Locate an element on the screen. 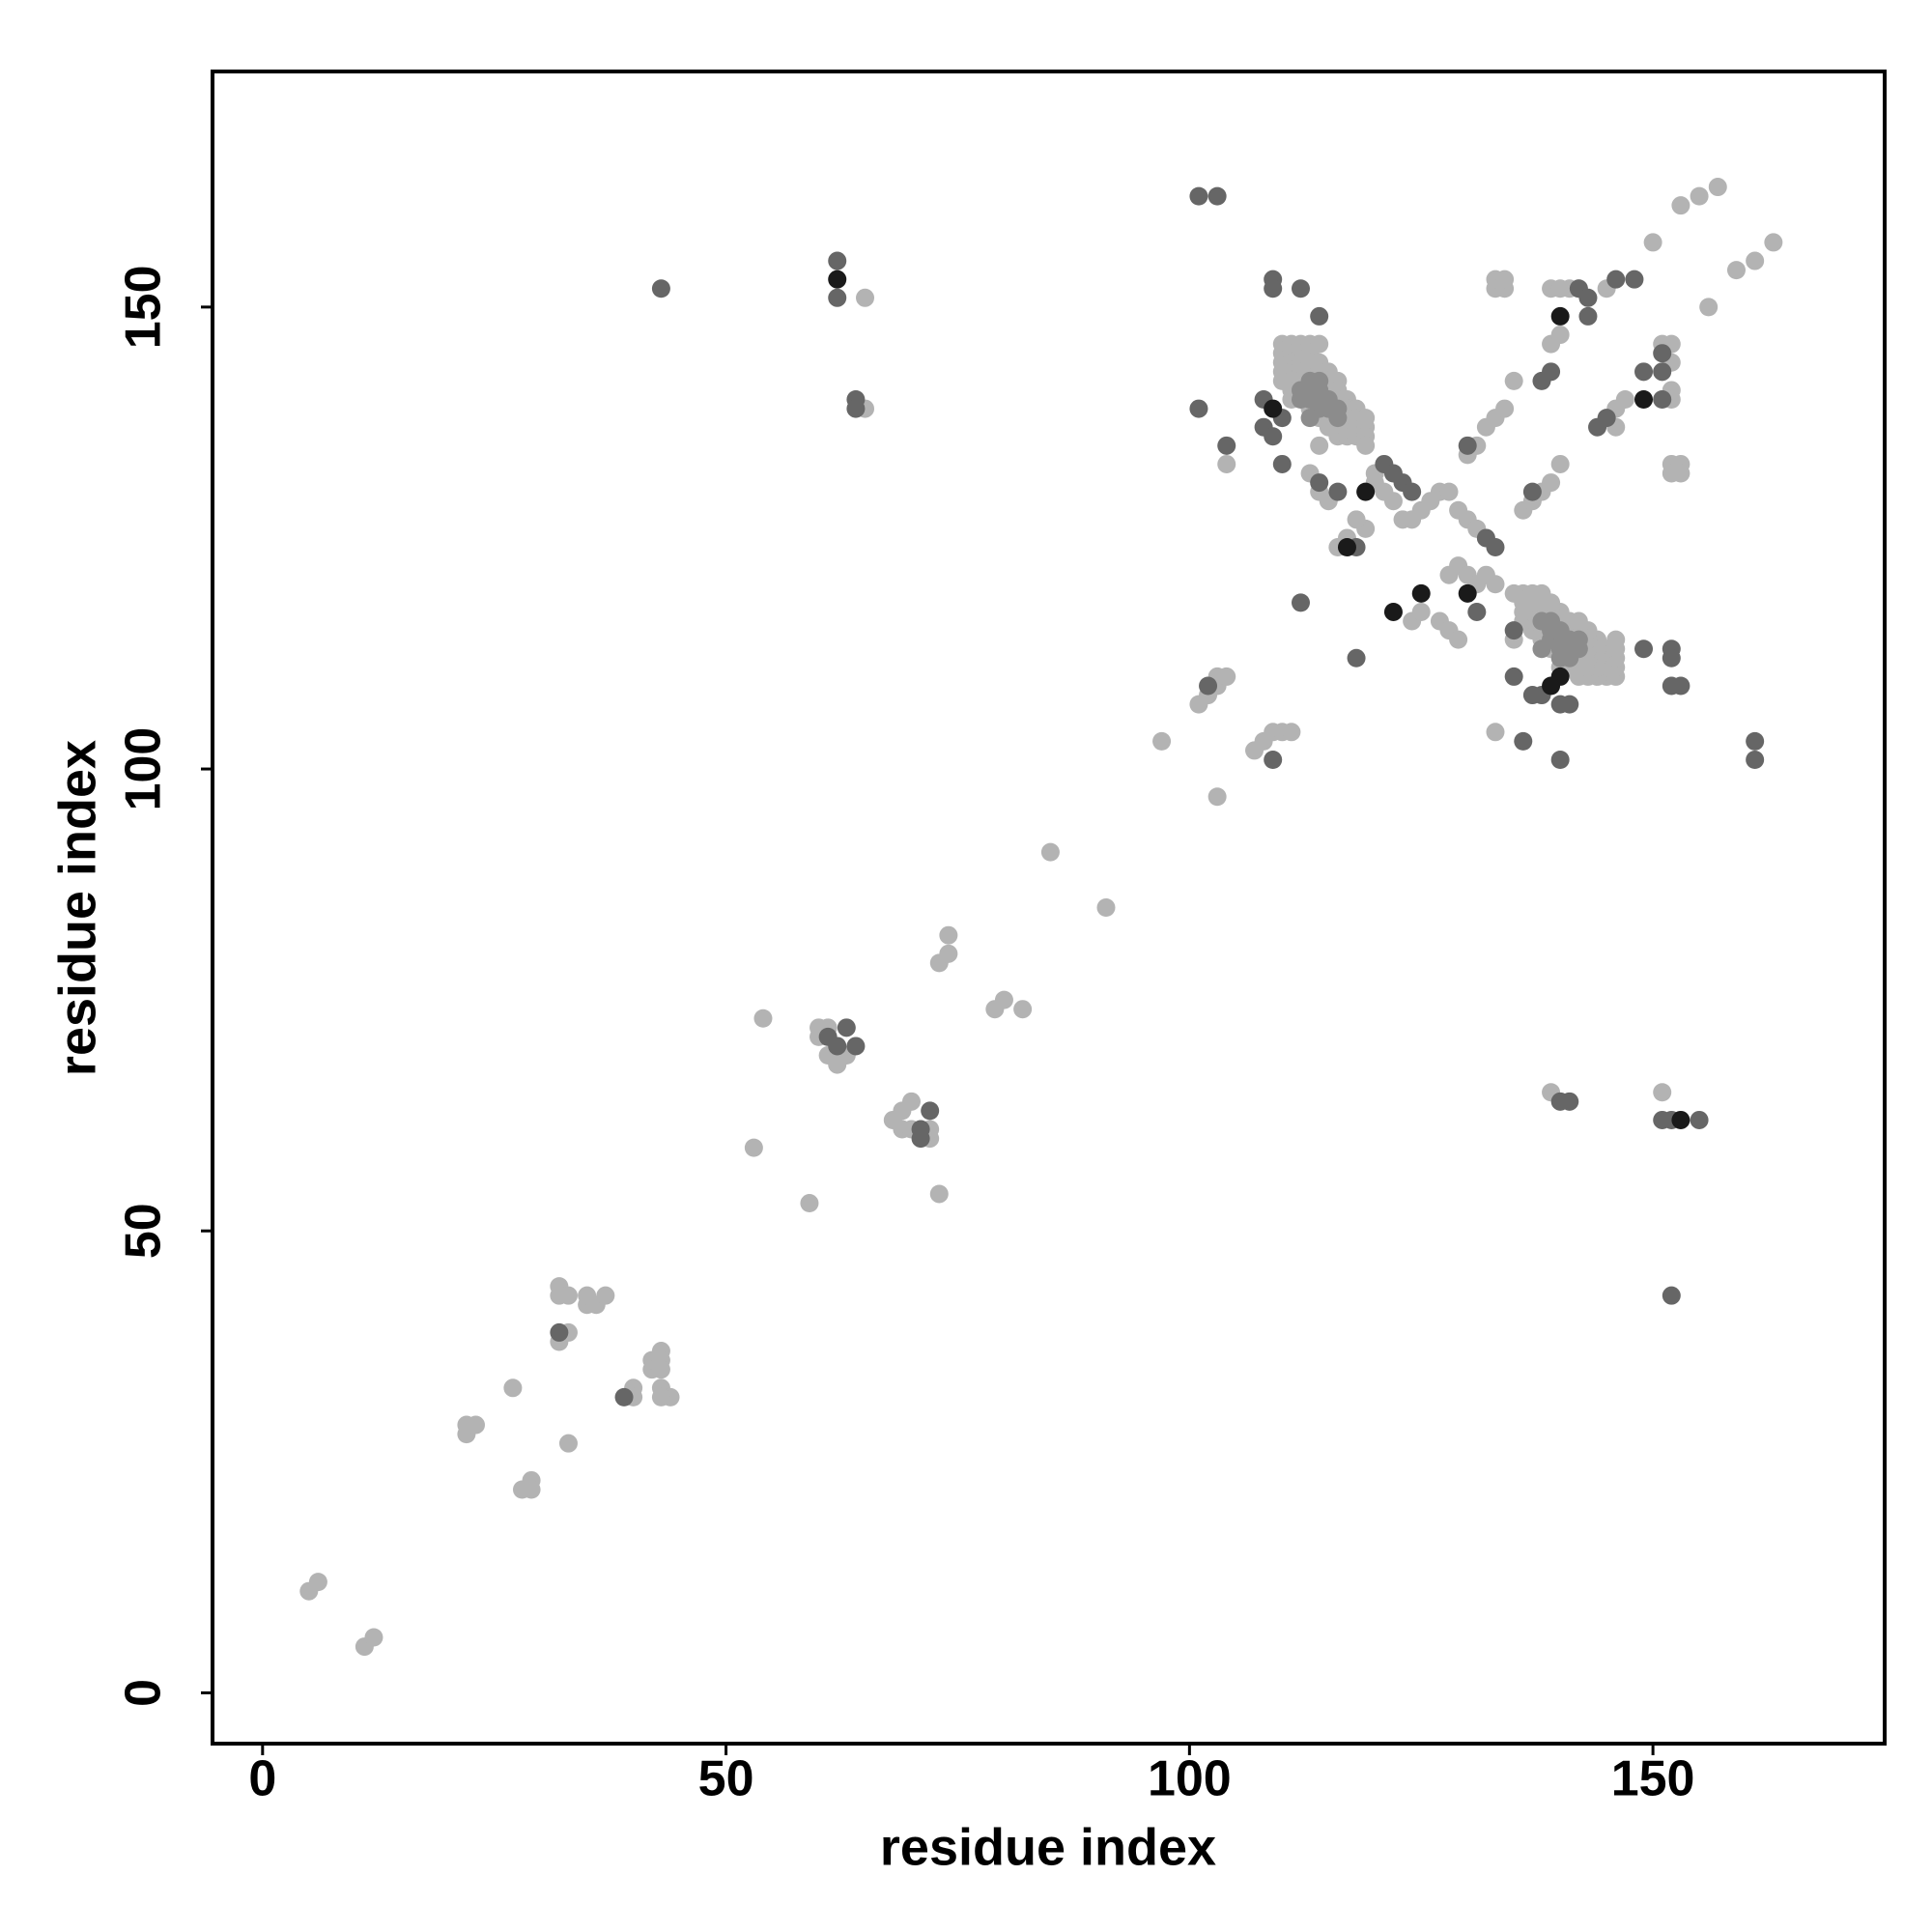 The height and width of the screenshot is (1932, 1932). x-tick-label: 0 is located at coordinates (262, 1779).